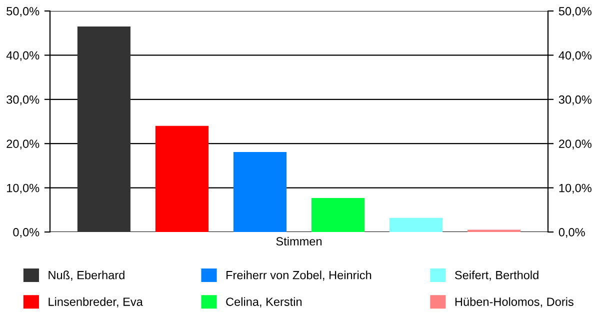 This screenshot has height=326, width=600. I want to click on legend-label: Seifert, Berthold, so click(496, 275).